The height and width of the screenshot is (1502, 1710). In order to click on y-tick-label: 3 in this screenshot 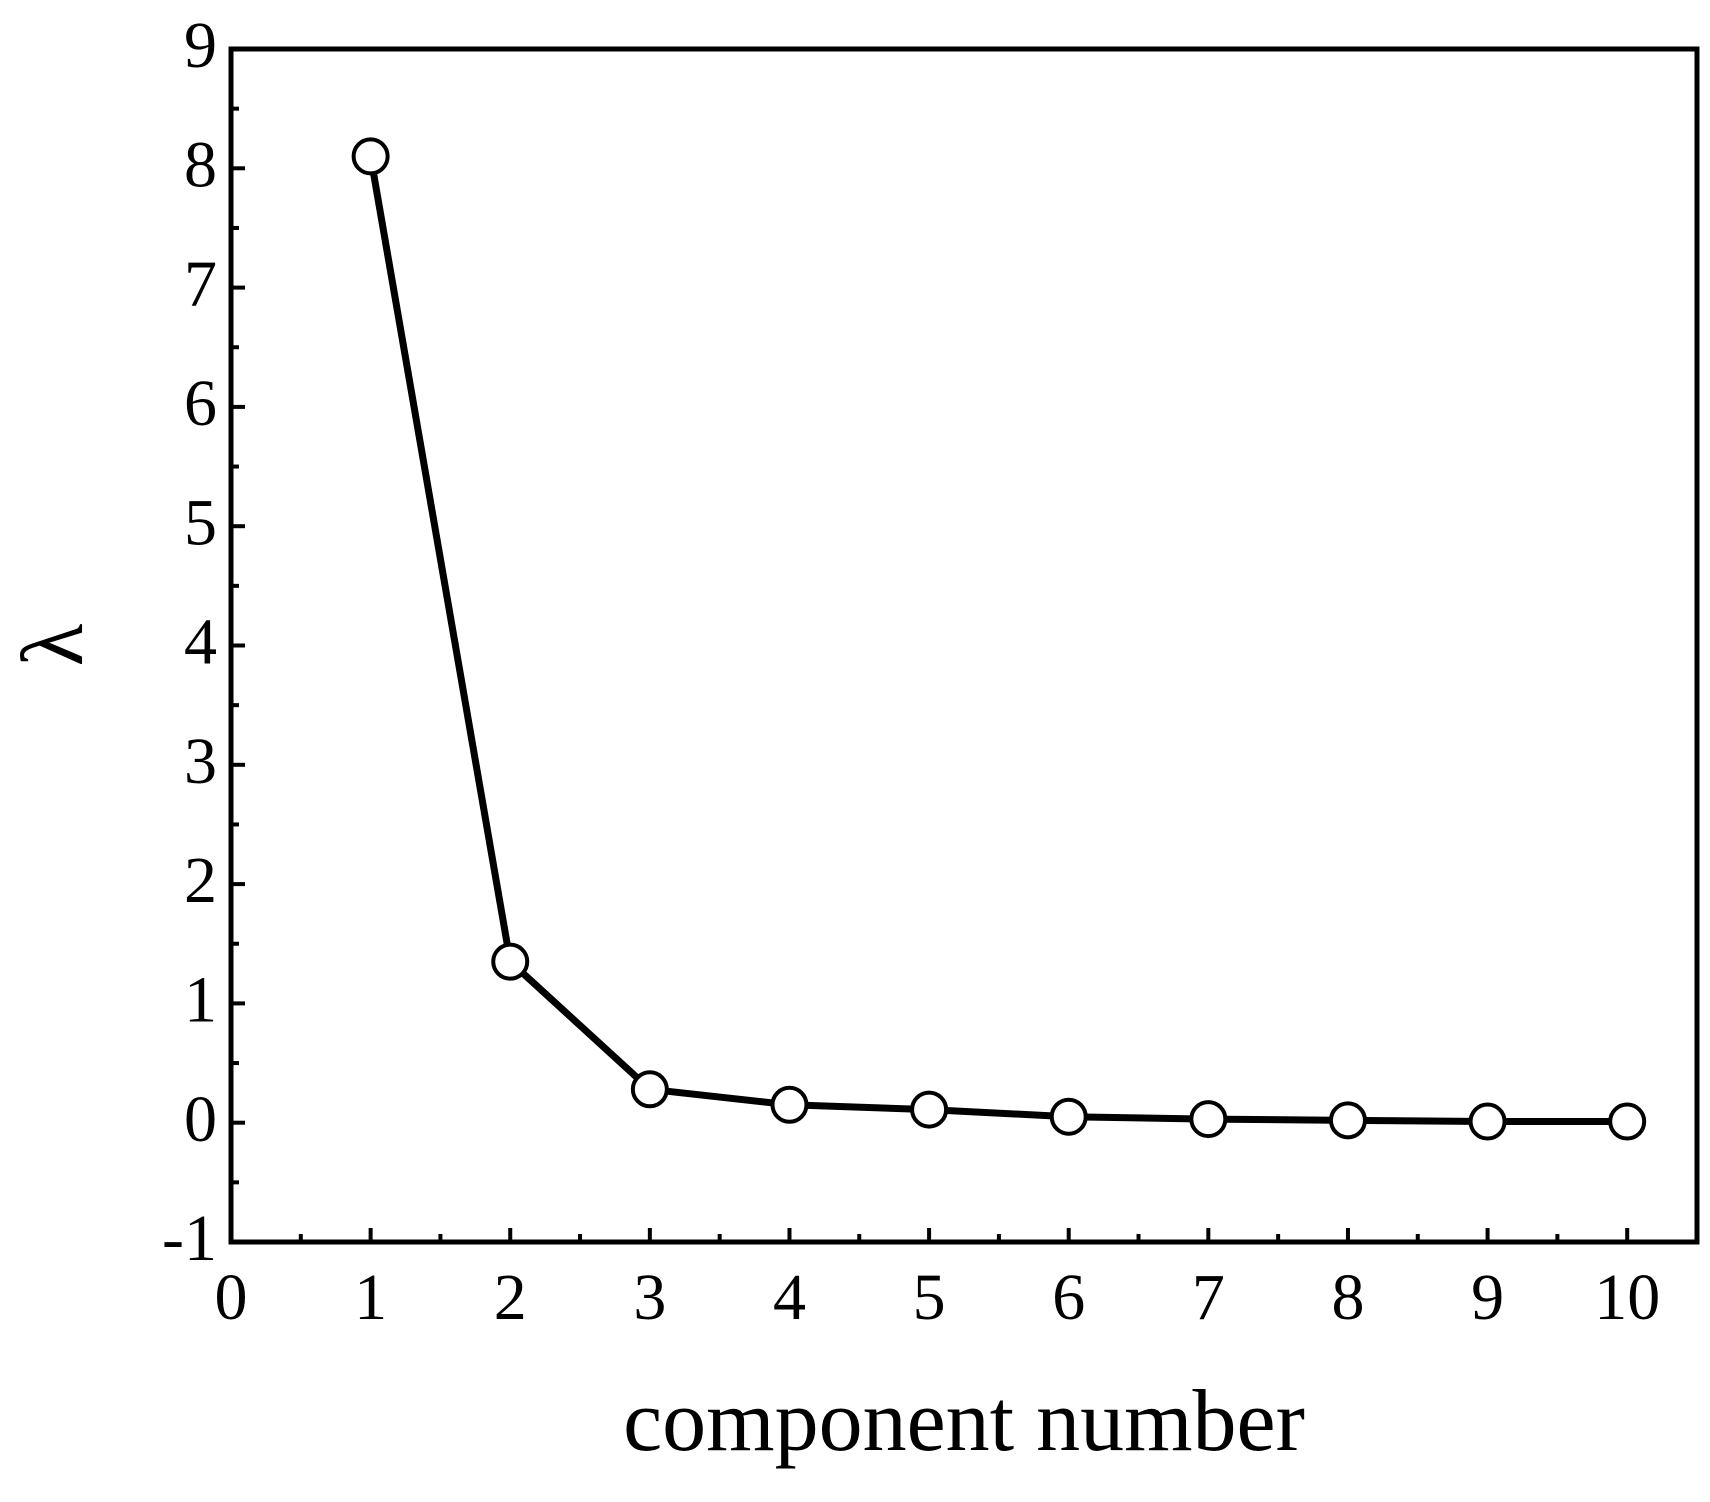, I will do `click(200, 761)`.